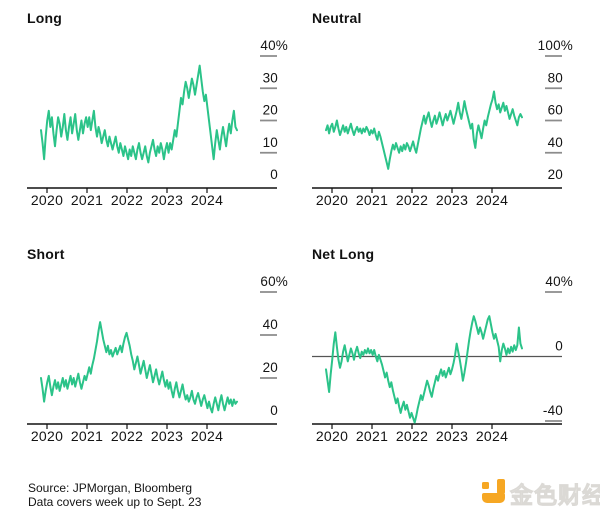 The width and height of the screenshot is (600, 516). Describe the element at coordinates (270, 77) in the screenshot. I see `y-tick-label: 30` at that location.